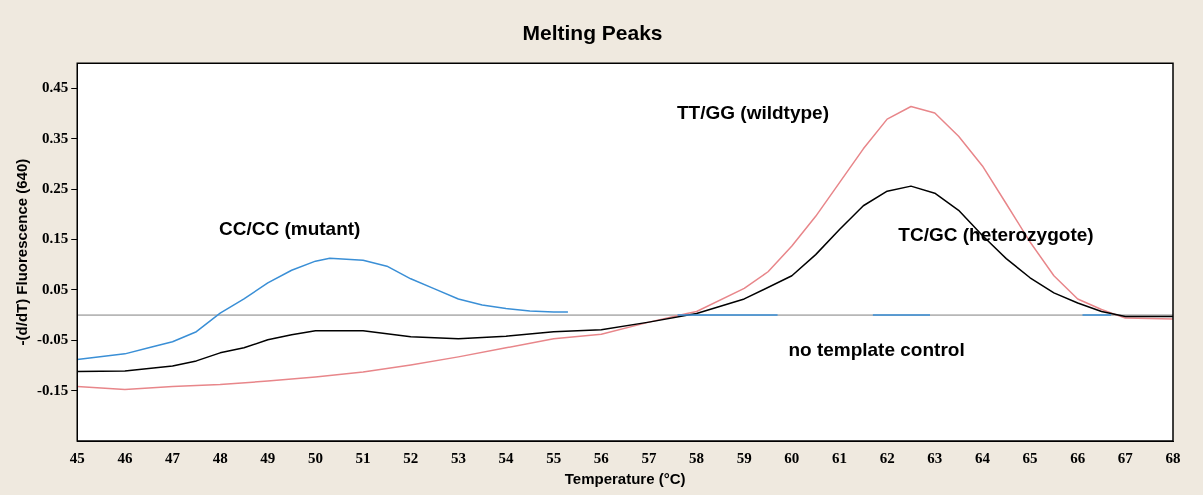 The width and height of the screenshot is (1203, 495). I want to click on x-tick-label: 55, so click(554, 457).